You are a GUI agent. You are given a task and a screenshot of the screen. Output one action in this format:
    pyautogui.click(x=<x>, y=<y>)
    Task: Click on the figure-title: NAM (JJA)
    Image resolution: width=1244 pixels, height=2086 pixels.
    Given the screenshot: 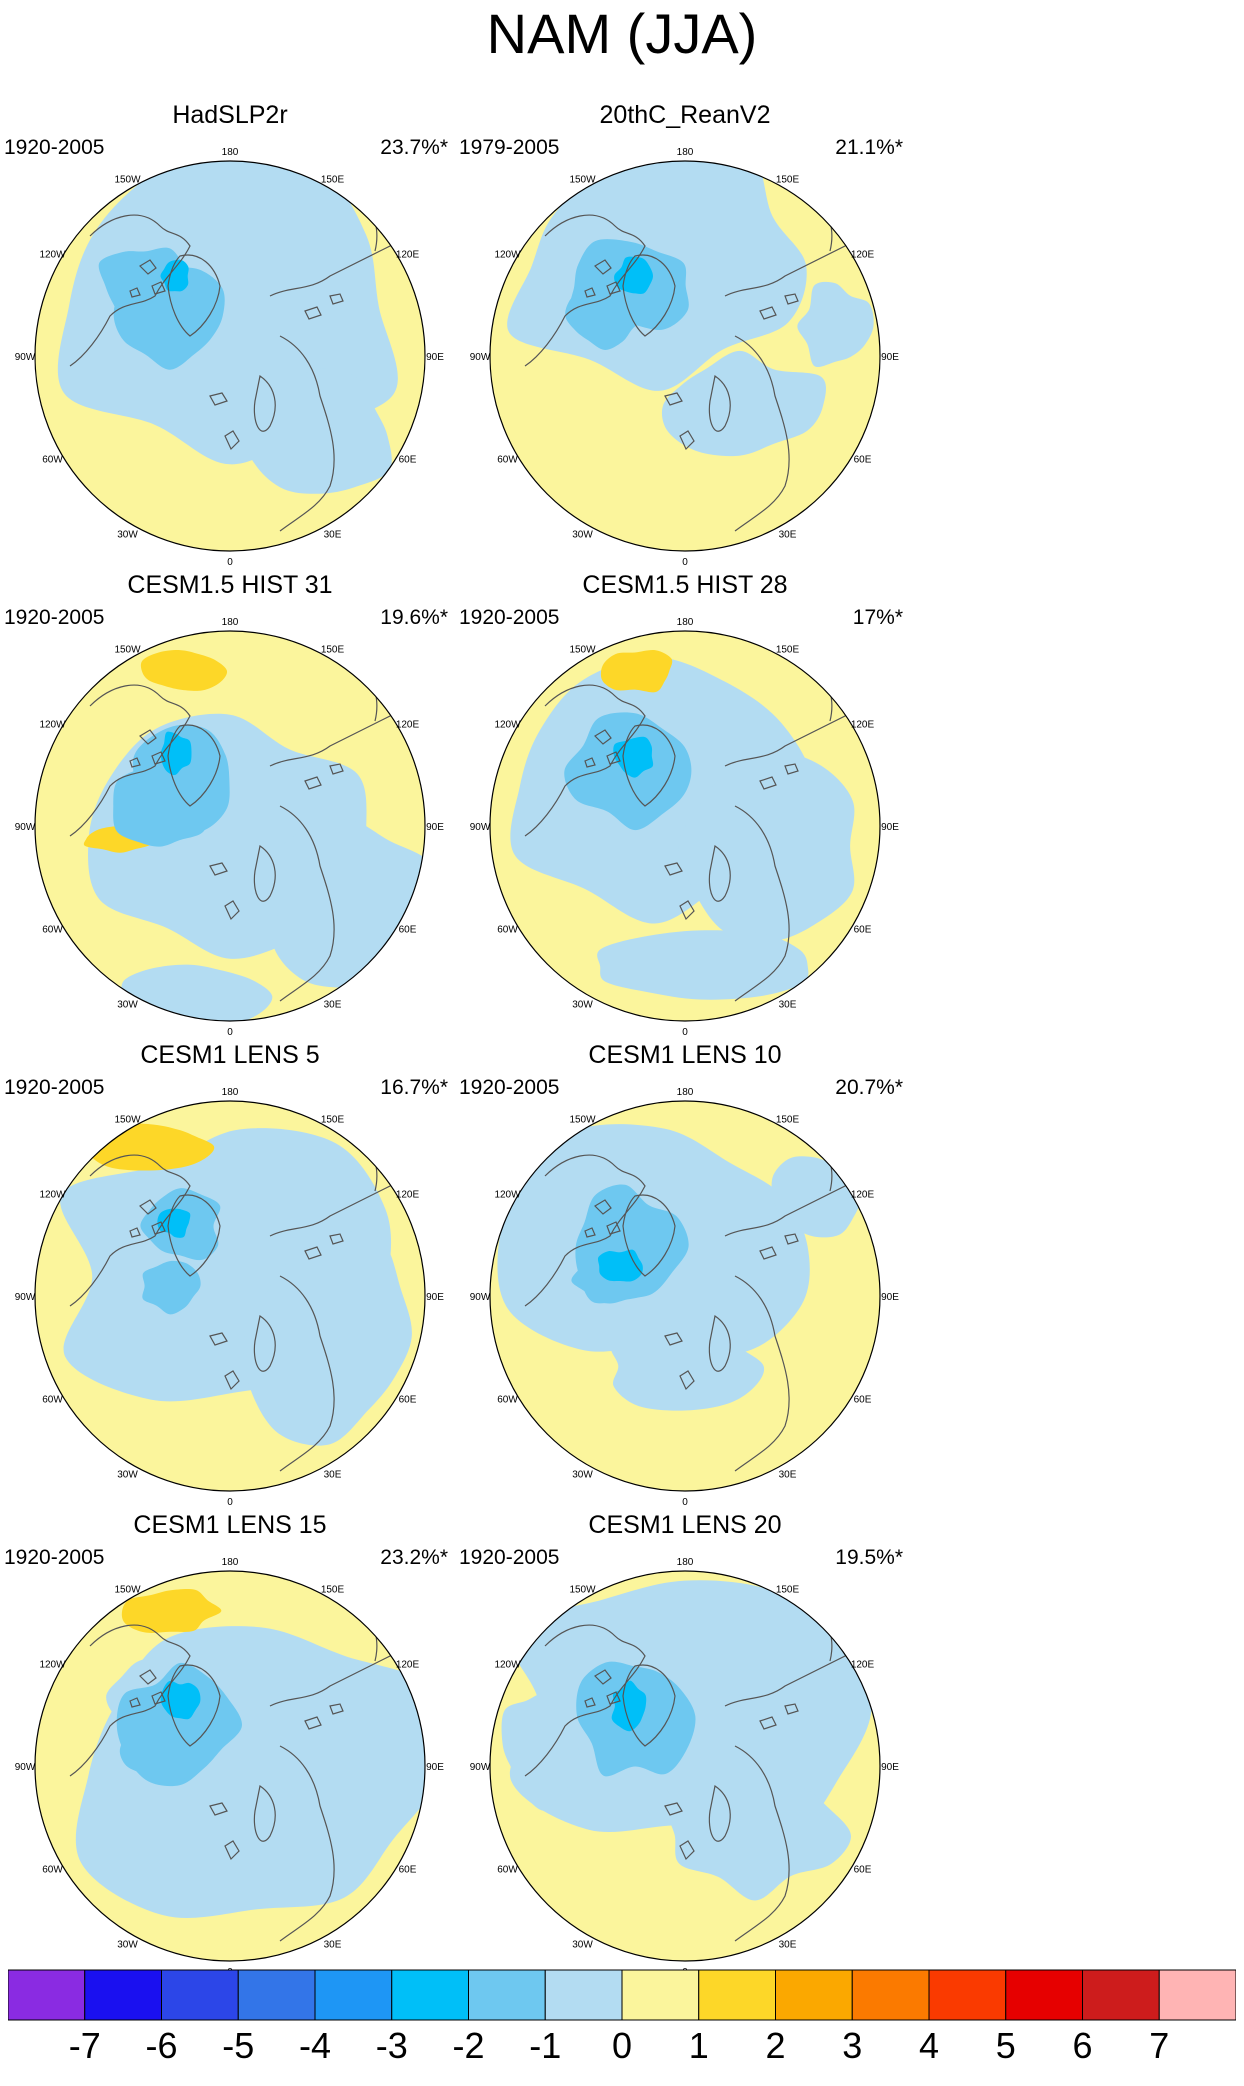 What is the action you would take?
    pyautogui.click(x=622, y=33)
    